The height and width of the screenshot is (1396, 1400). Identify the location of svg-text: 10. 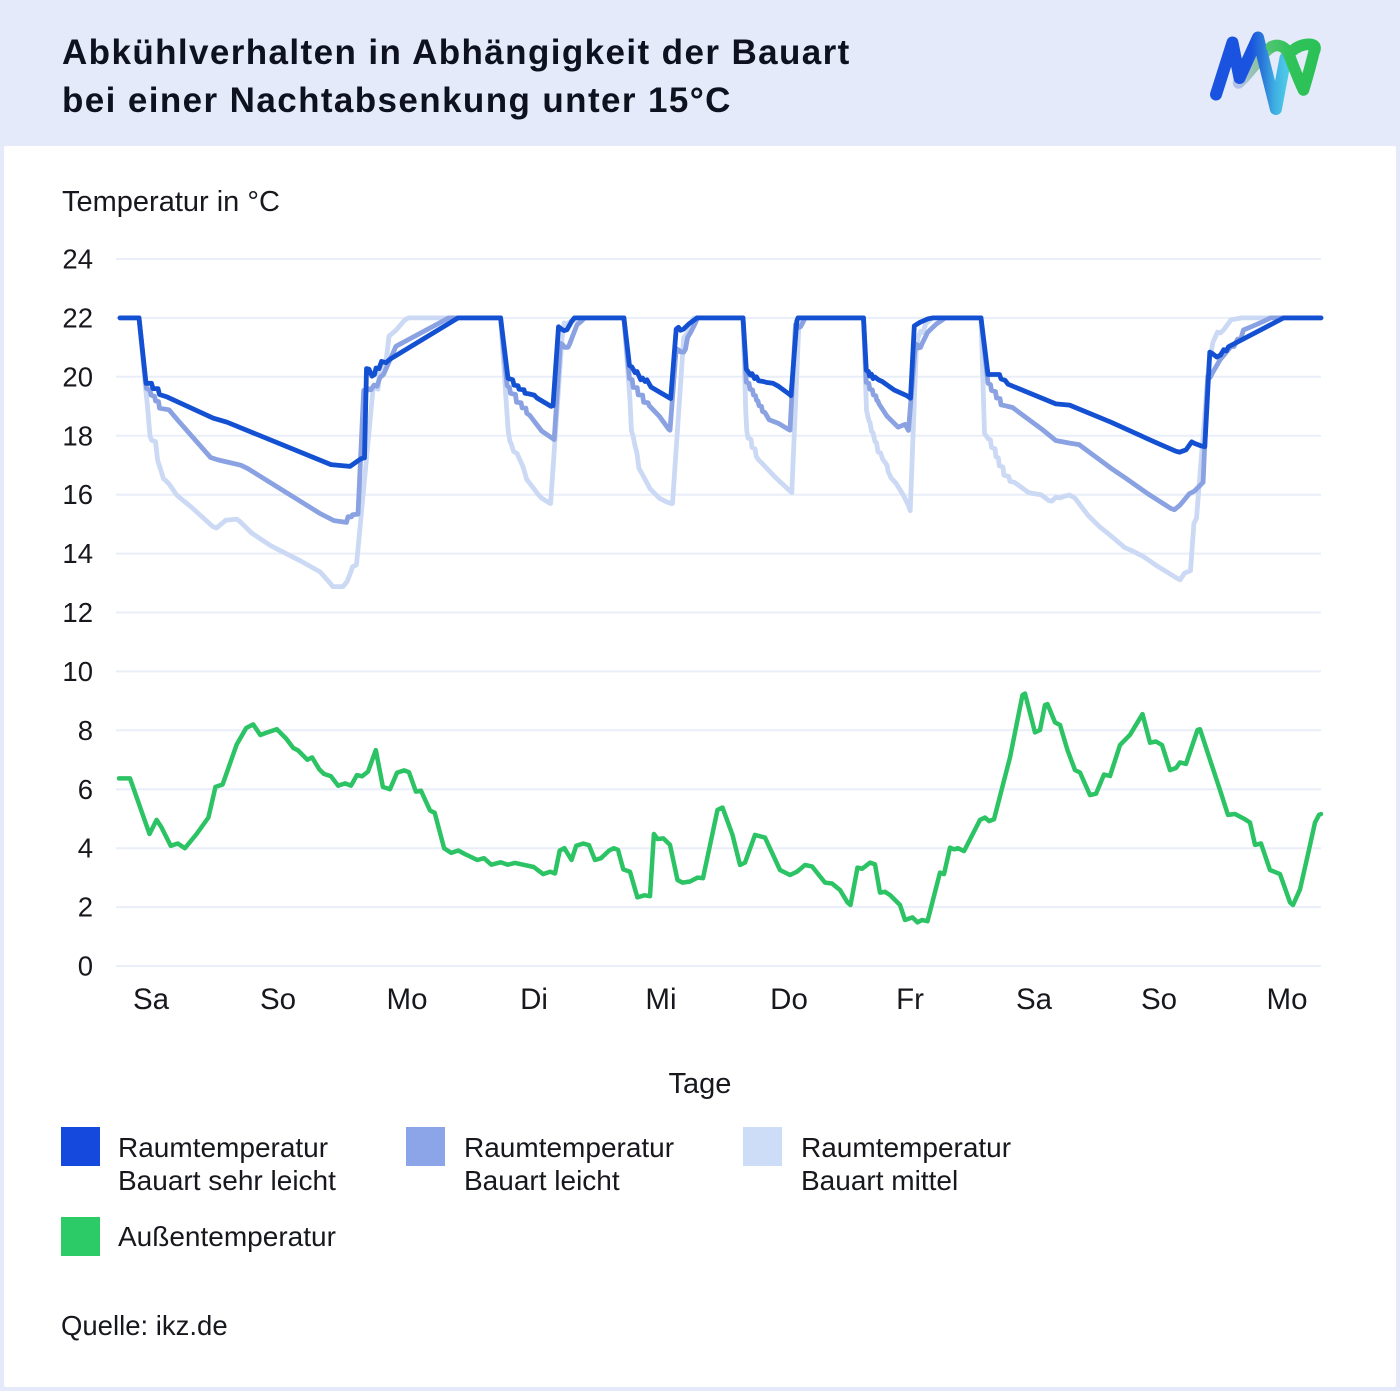
(77, 671).